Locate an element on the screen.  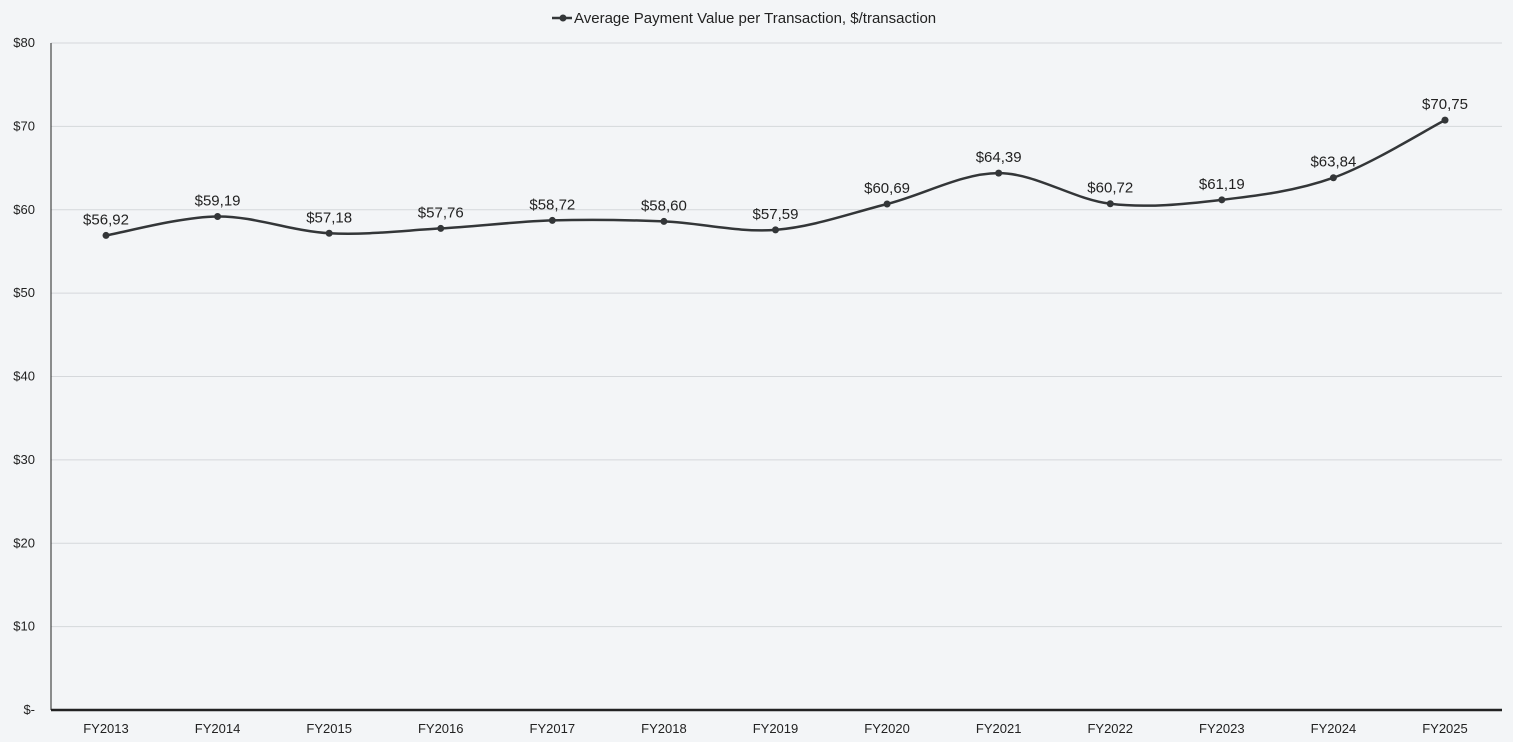
data-label: $60,69 is located at coordinates (887, 188).